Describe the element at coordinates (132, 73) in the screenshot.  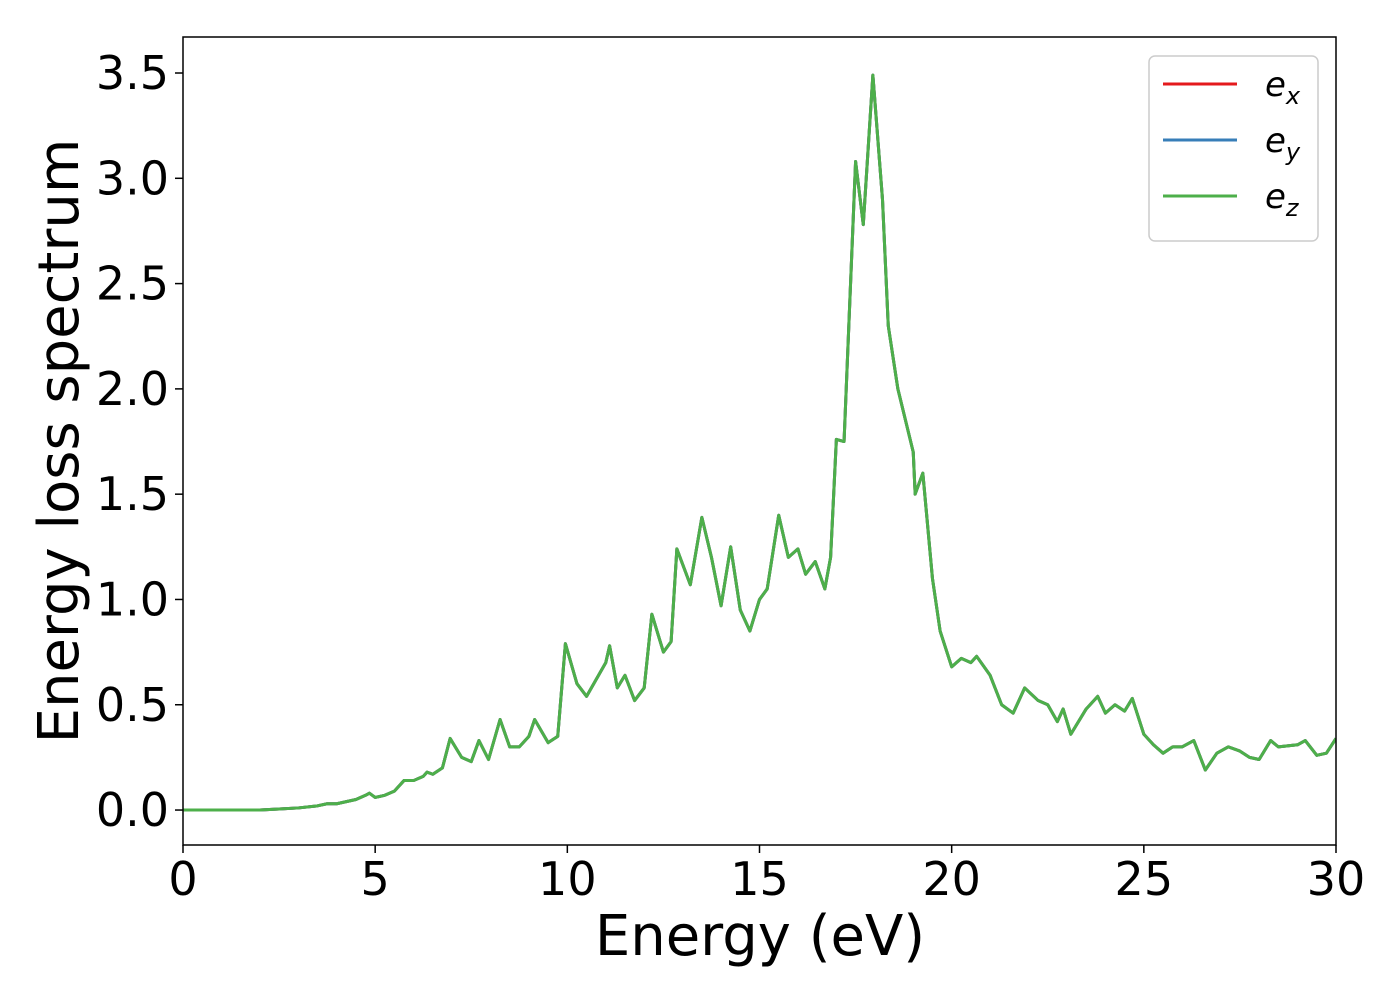
I see `y-tick-label: 3.5` at that location.